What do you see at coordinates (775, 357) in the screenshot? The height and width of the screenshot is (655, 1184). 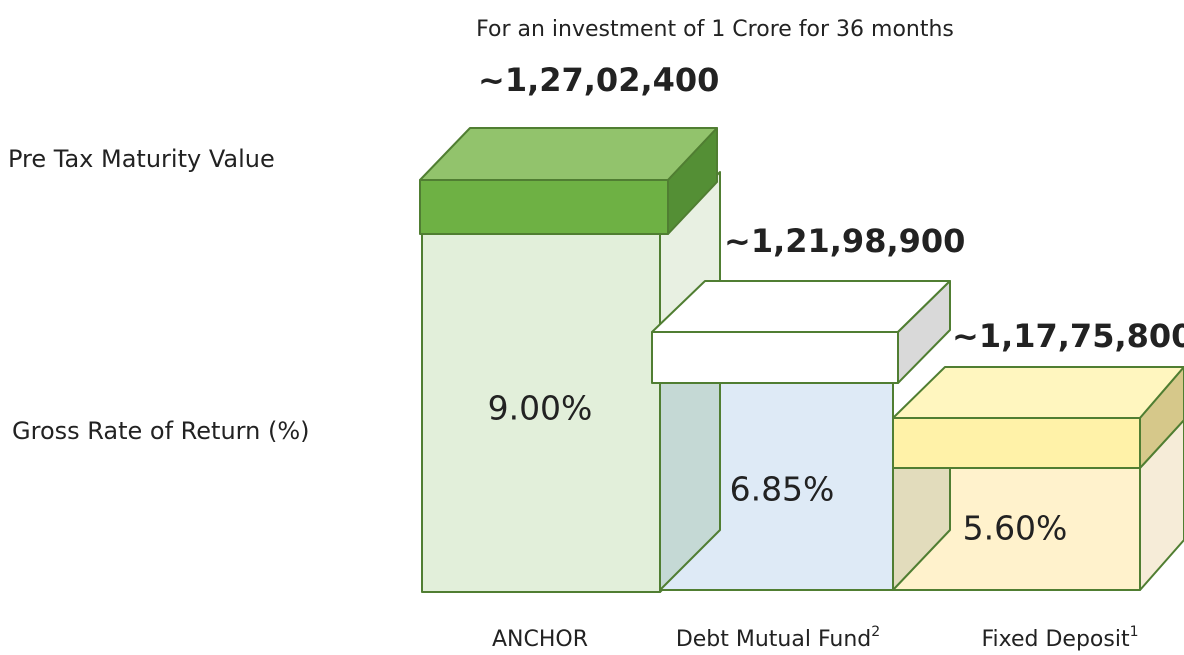 I see `debt-cap-front` at bounding box center [775, 357].